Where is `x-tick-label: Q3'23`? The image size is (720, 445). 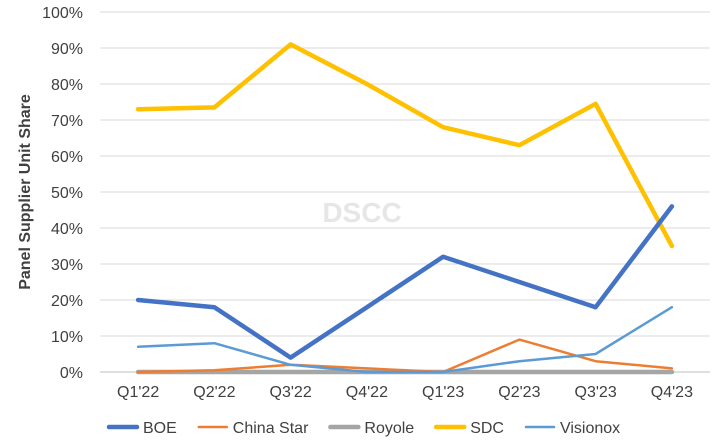
x-tick-label: Q3'23 is located at coordinates (596, 392).